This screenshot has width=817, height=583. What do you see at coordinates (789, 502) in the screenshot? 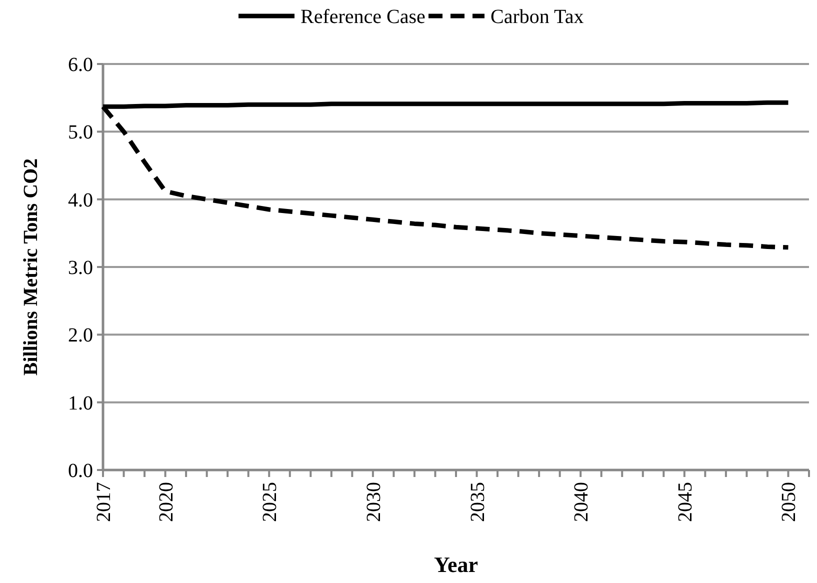
I see `x-tick-label: 2050` at bounding box center [789, 502].